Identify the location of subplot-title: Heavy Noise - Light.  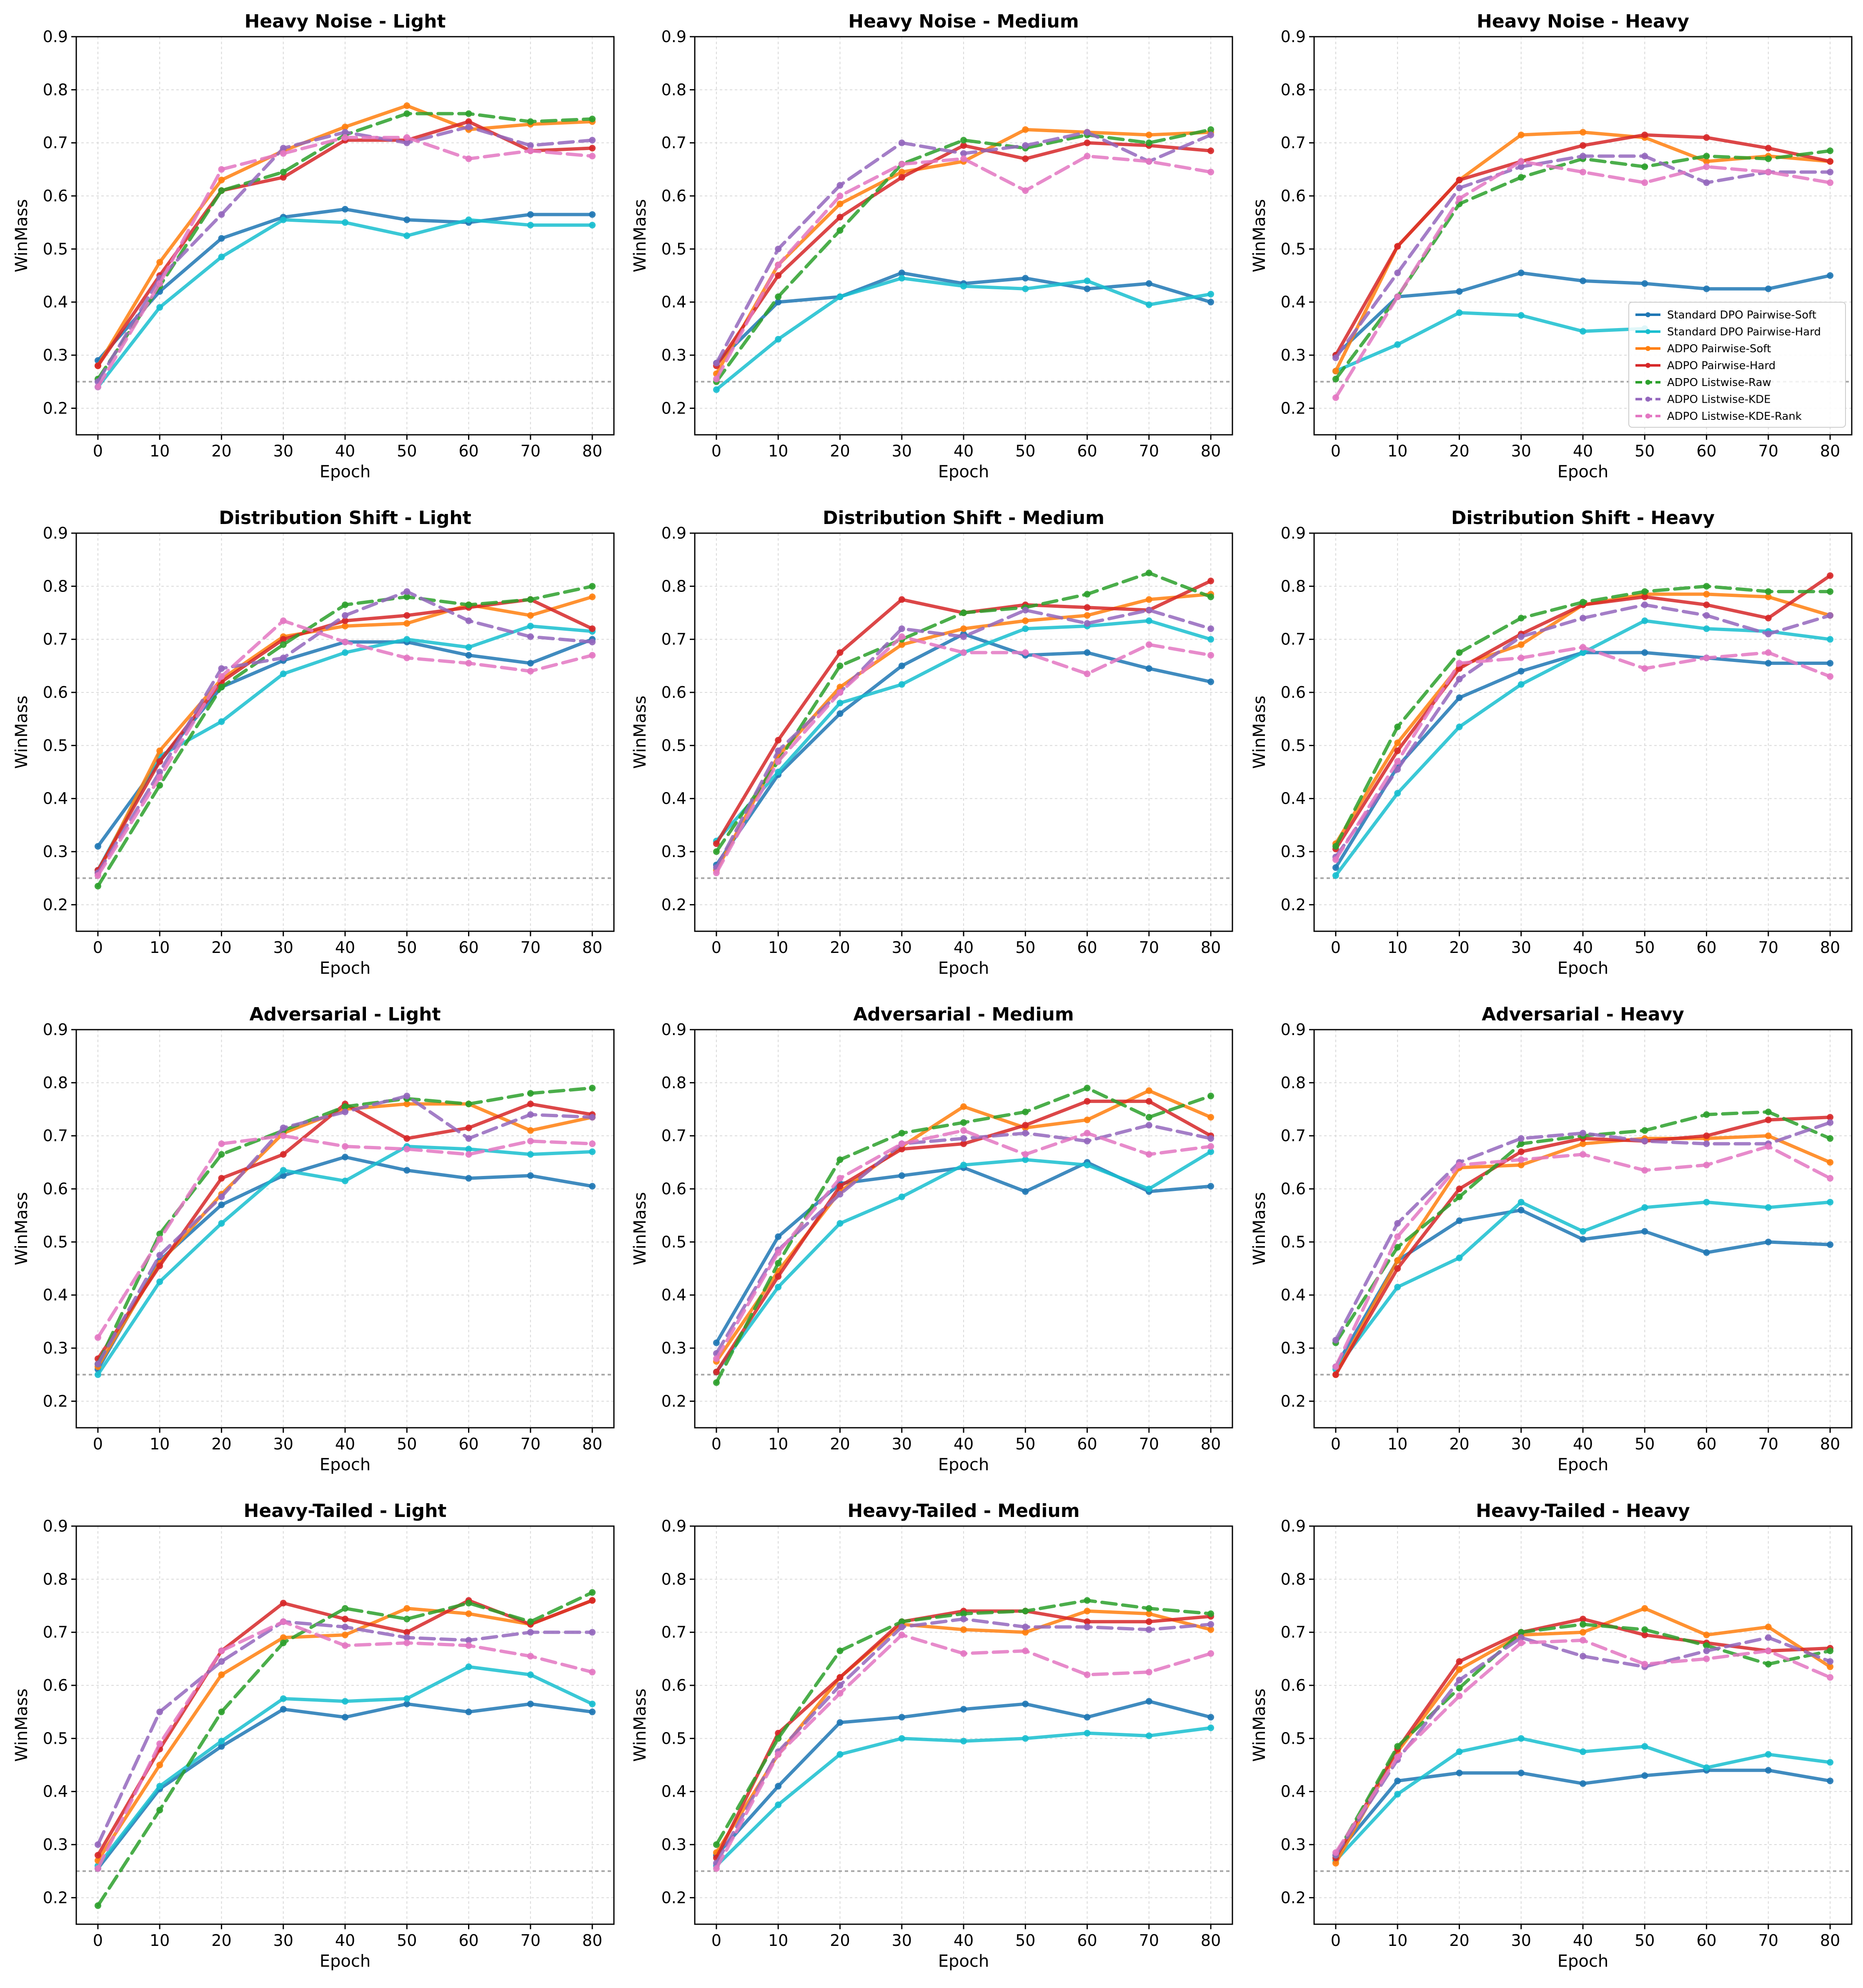
(345, 21).